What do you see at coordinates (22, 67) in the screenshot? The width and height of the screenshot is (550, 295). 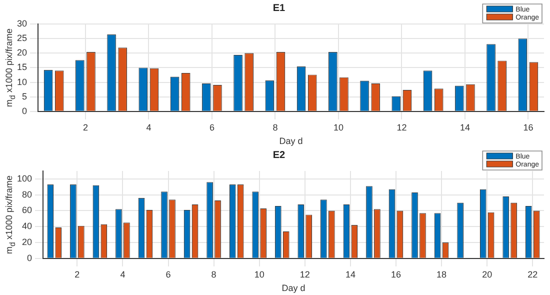 I see `y-tick-label: 15` at bounding box center [22, 67].